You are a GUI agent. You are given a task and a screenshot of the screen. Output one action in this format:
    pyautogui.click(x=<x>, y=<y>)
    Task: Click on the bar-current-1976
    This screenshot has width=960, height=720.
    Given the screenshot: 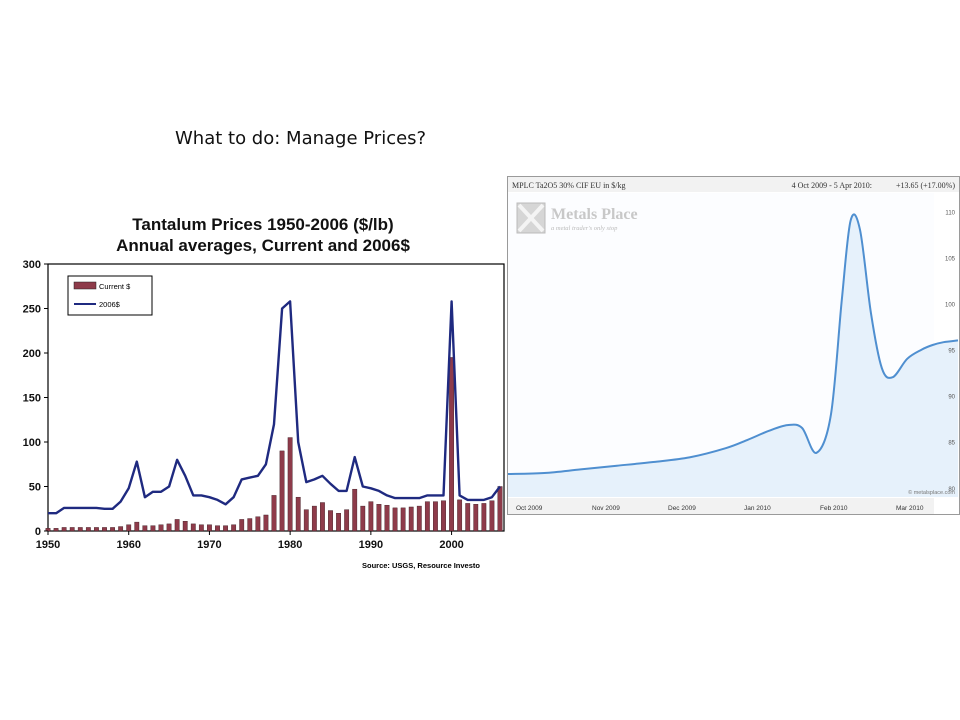 What is the action you would take?
    pyautogui.click(x=258, y=524)
    